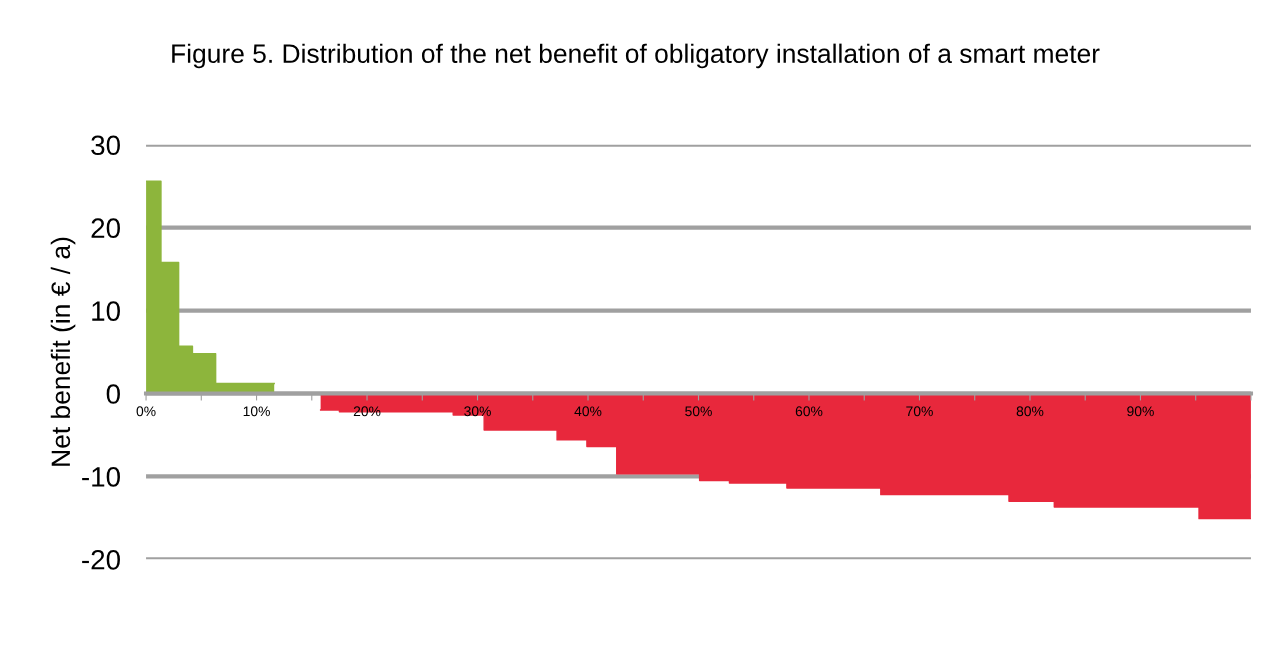 This screenshot has width=1270, height=658. I want to click on x-tick-label: 30%, so click(477, 411).